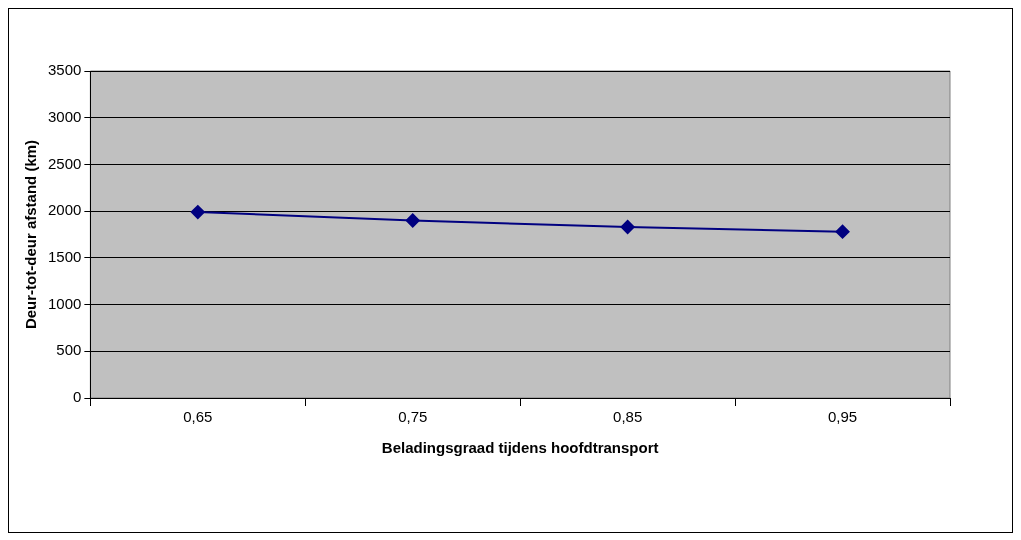 Image resolution: width=1021 pixels, height=540 pixels. What do you see at coordinates (69, 350) in the screenshot?
I see `y-tick-label: 500` at bounding box center [69, 350].